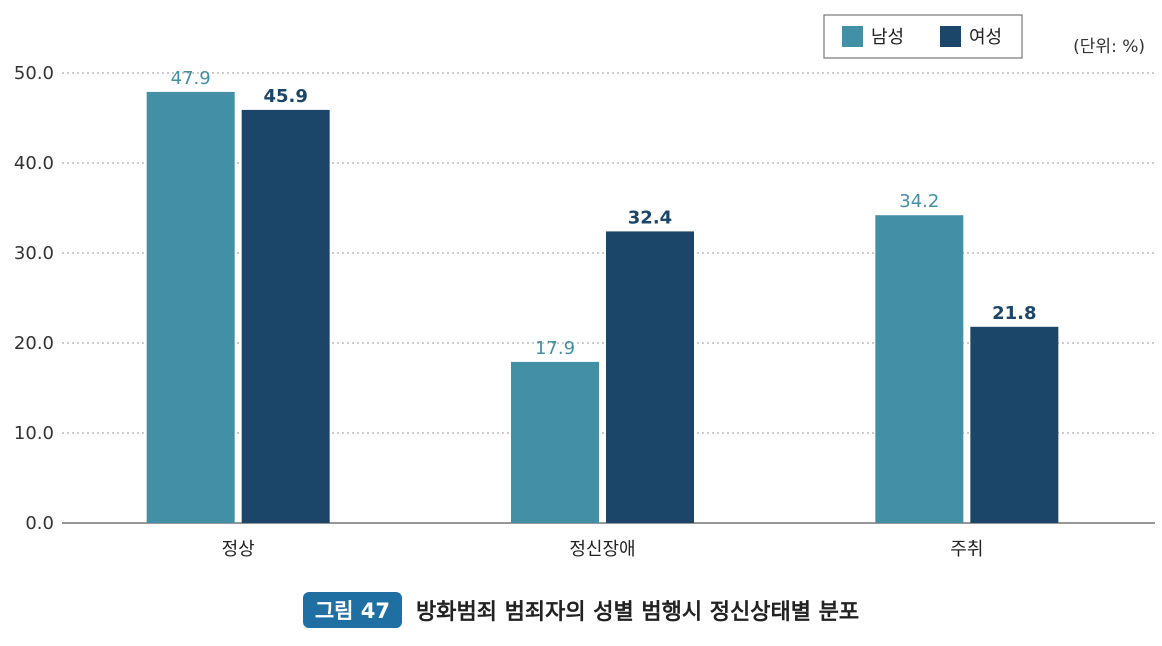  Describe the element at coordinates (887, 37) in the screenshot. I see `legend-label: 남성` at that location.